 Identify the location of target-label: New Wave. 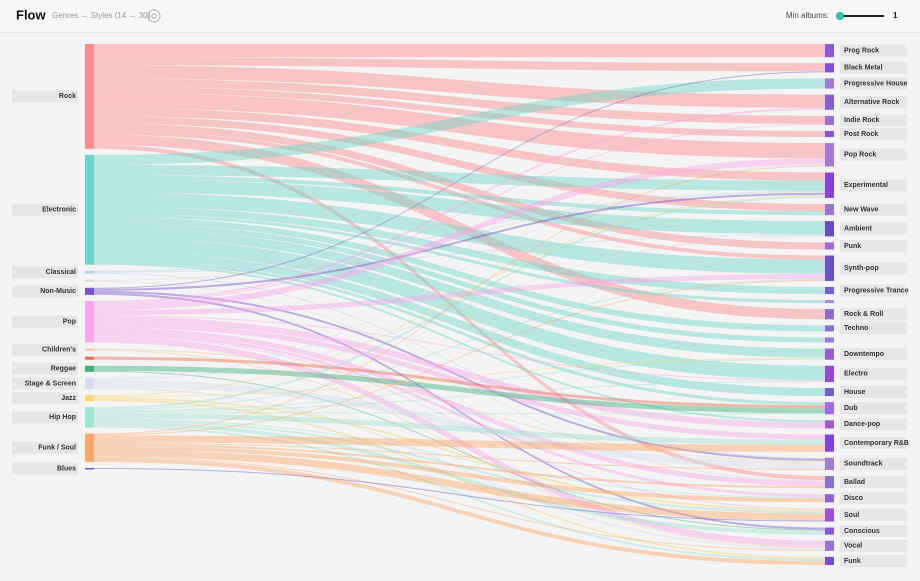
(861, 209).